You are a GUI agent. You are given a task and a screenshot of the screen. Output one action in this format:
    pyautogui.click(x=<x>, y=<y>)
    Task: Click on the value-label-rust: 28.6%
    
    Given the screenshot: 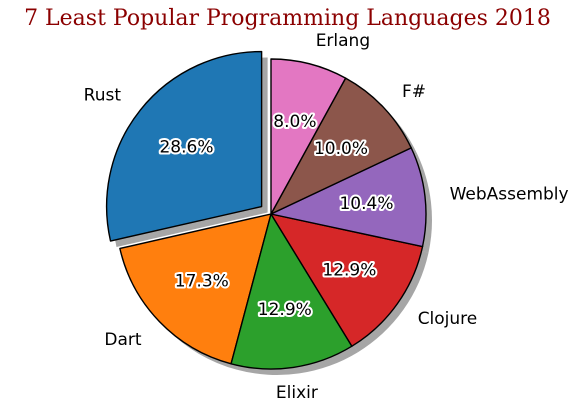 What is the action you would take?
    pyautogui.click(x=186, y=148)
    